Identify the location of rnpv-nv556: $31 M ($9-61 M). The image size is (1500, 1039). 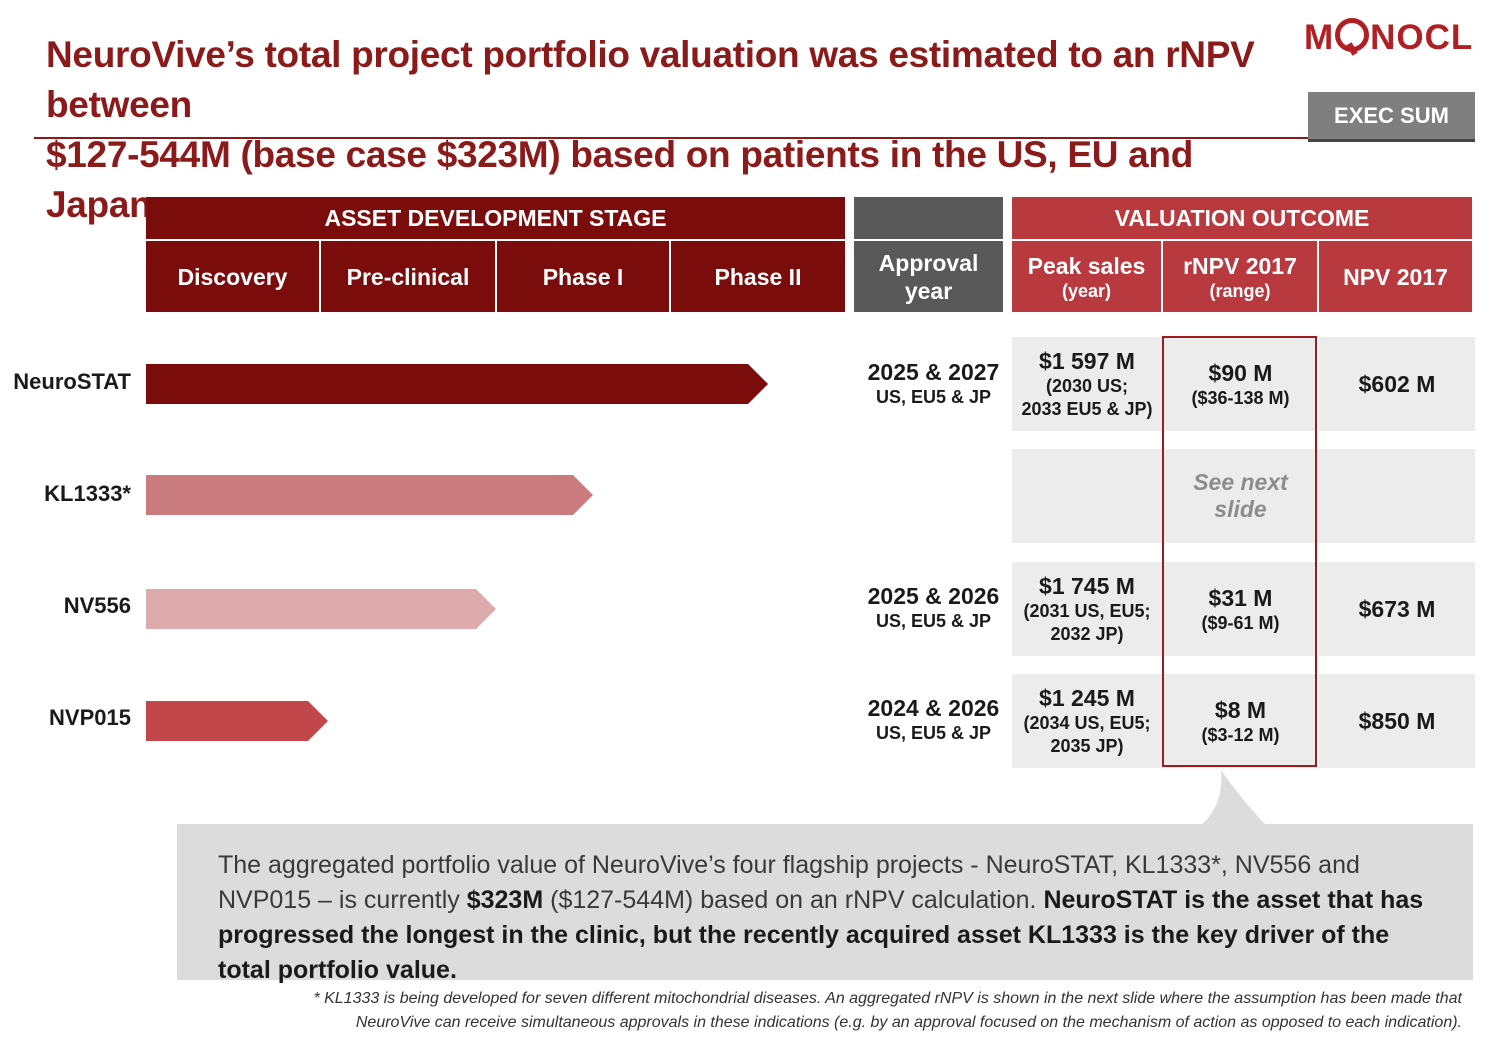
(1240, 609).